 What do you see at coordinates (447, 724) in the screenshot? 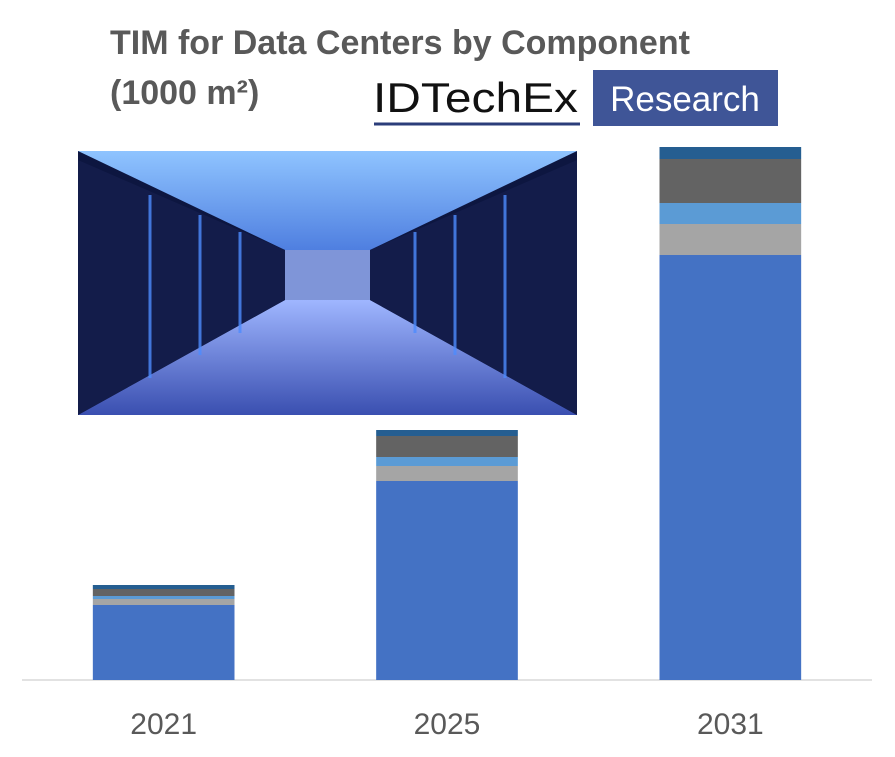
I see `x-tick-label: 2025` at bounding box center [447, 724].